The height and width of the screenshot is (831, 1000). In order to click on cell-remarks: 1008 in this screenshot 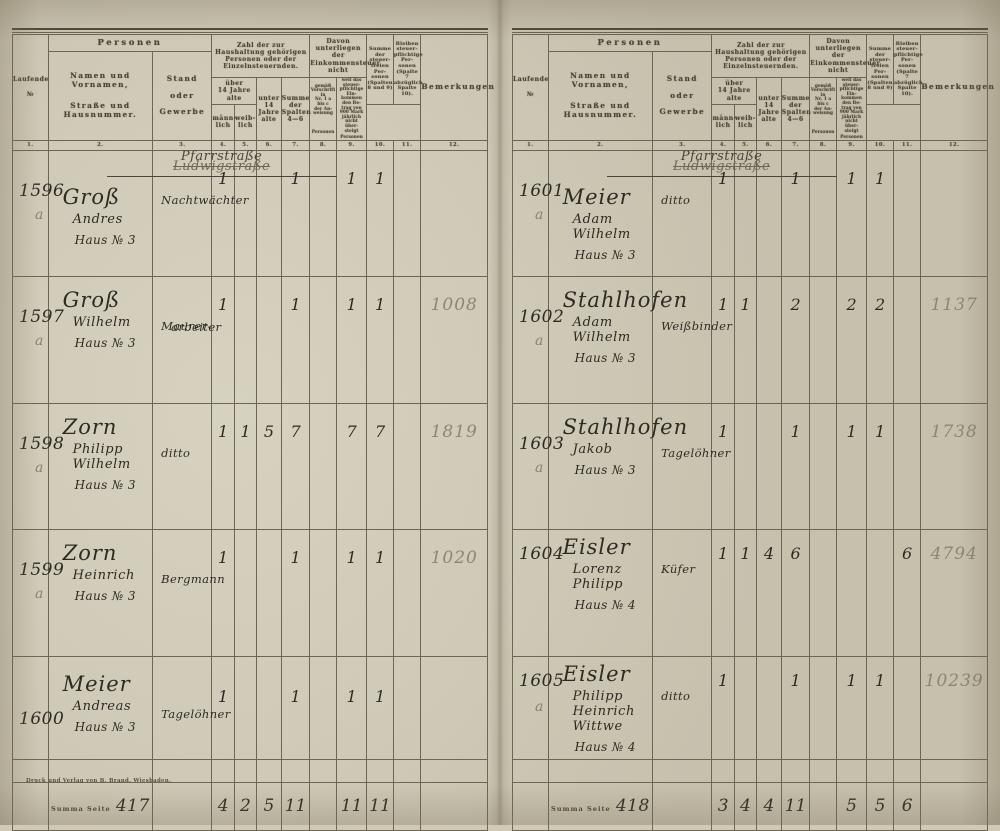, I will do `click(454, 340)`.